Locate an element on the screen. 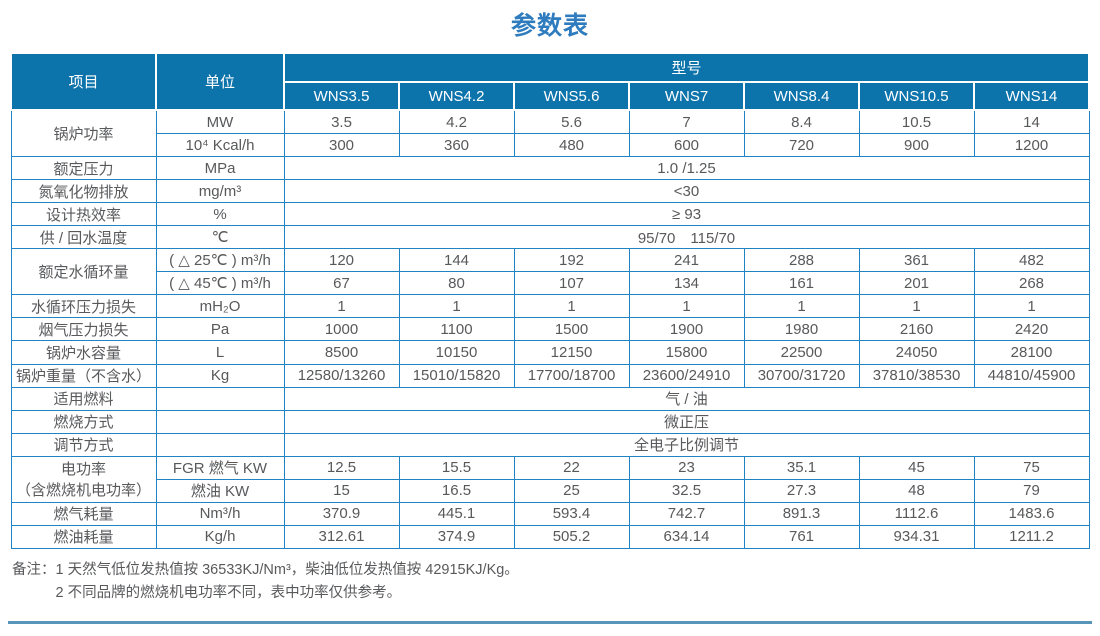  unit-cell: ( △ 45℃ ) m³/h is located at coordinates (220, 283).